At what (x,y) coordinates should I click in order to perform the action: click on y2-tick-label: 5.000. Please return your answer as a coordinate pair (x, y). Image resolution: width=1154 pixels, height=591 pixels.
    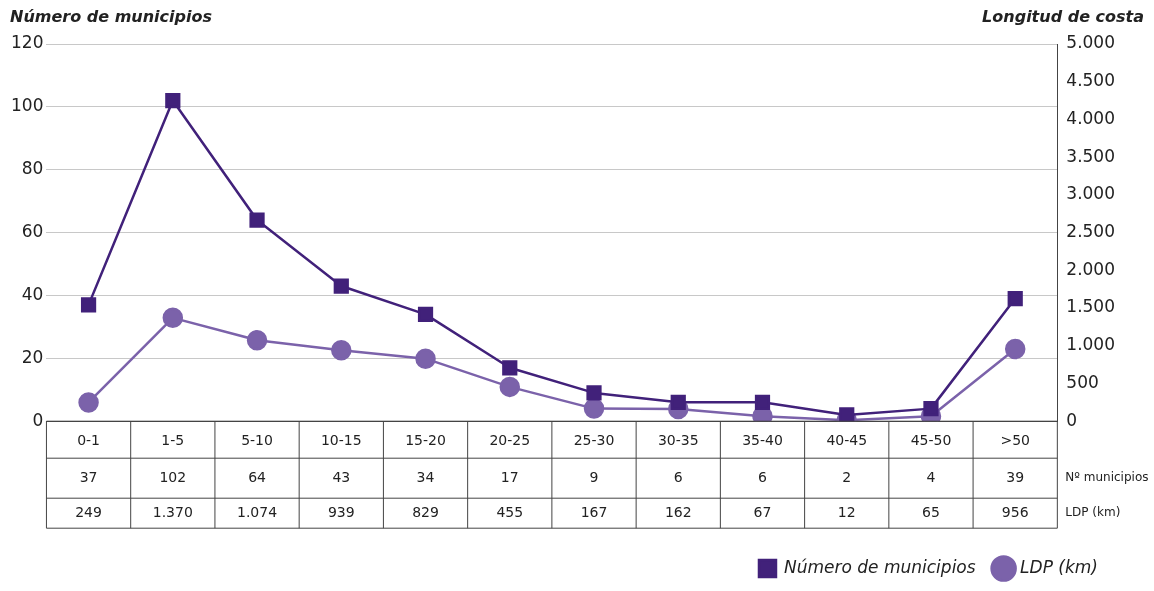
    Looking at the image, I should click on (1090, 42).